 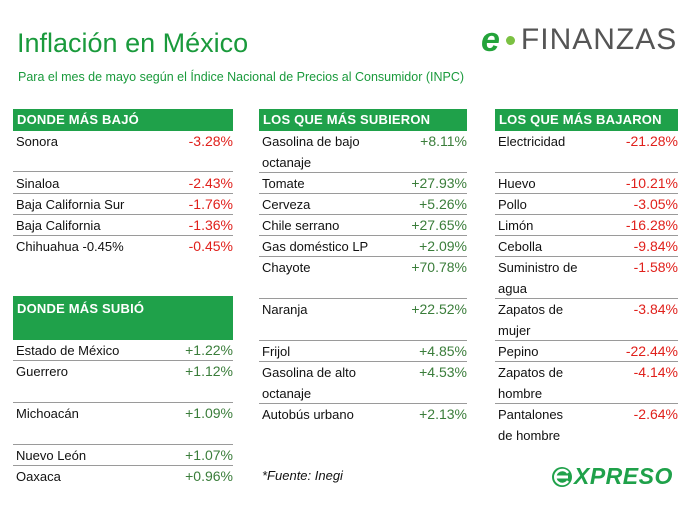 What do you see at coordinates (283, 183) in the screenshot?
I see `row-label: Tomate` at bounding box center [283, 183].